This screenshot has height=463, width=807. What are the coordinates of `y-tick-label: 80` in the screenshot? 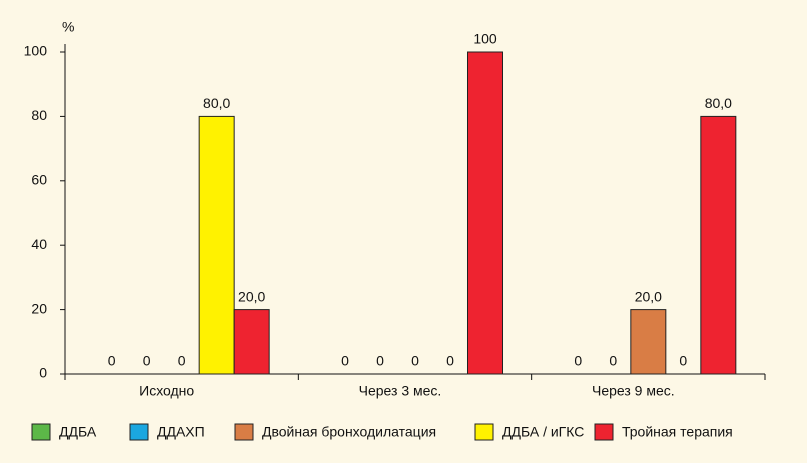 It's located at (39, 115).